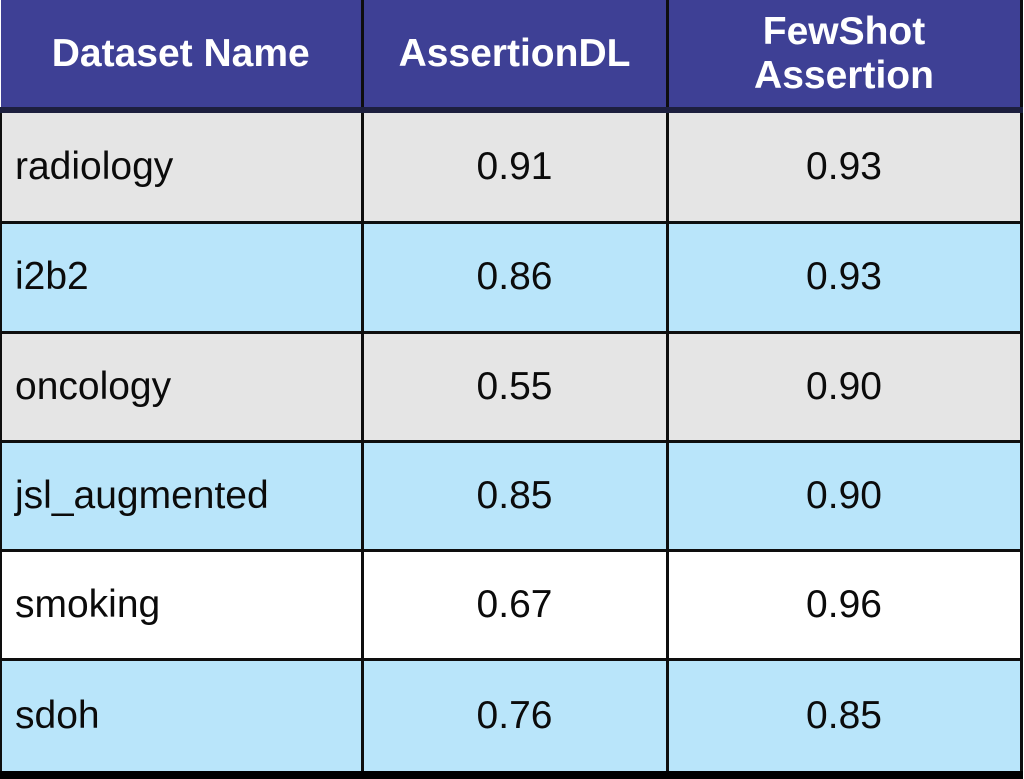 Image resolution: width=1024 pixels, height=779 pixels. I want to click on assertiondl-value-cell: 0.55, so click(514, 386).